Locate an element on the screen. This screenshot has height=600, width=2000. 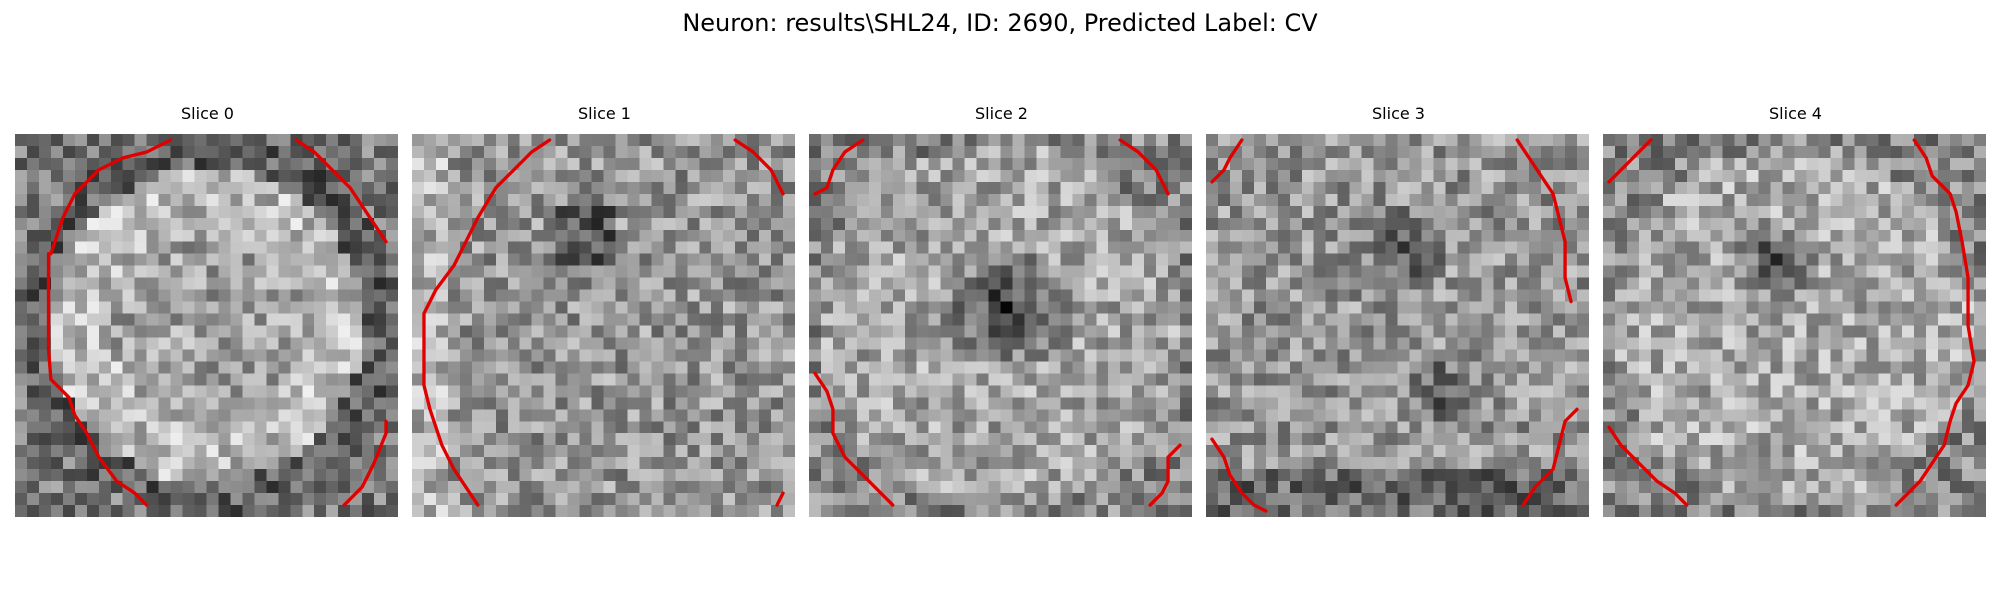
slice-title-3: Slice 3 is located at coordinates (1398, 114).